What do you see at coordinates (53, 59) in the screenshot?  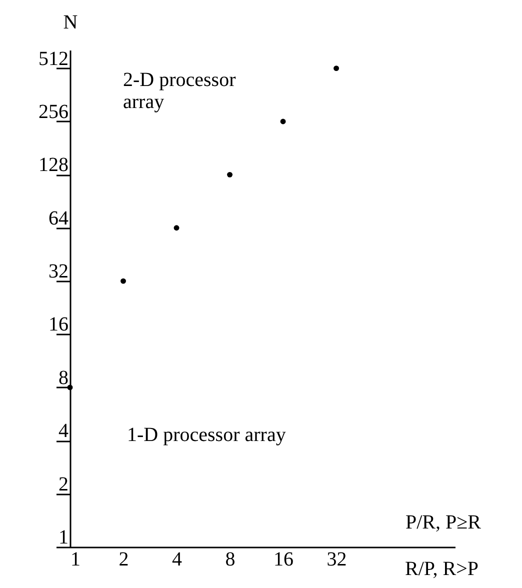 I see `y-tick-label: 512` at bounding box center [53, 59].